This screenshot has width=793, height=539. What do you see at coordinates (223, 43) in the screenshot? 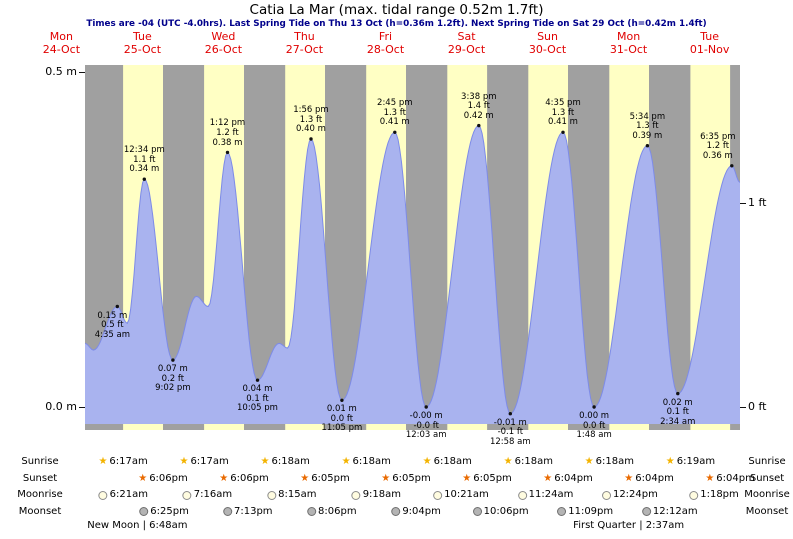
I see `day-label: Wed 26-Oct` at bounding box center [223, 43].